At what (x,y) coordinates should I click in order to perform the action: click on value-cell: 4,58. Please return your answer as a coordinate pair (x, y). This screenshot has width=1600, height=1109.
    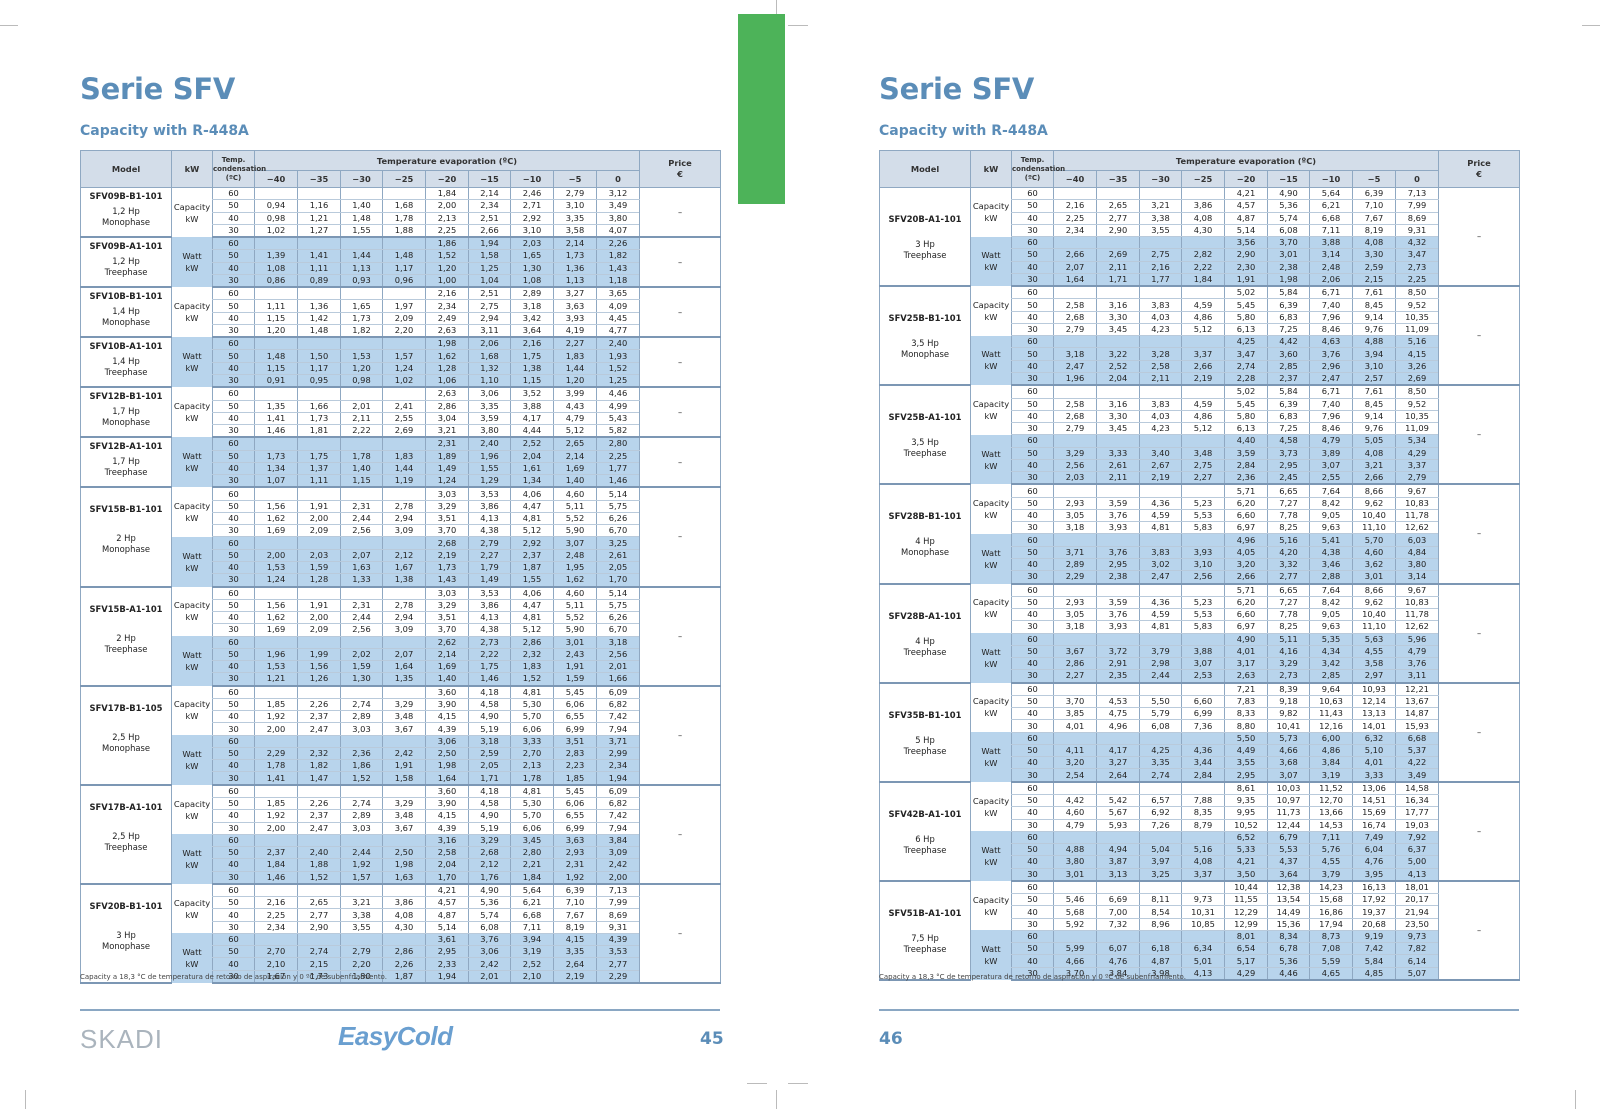
    Looking at the image, I should click on (489, 705).